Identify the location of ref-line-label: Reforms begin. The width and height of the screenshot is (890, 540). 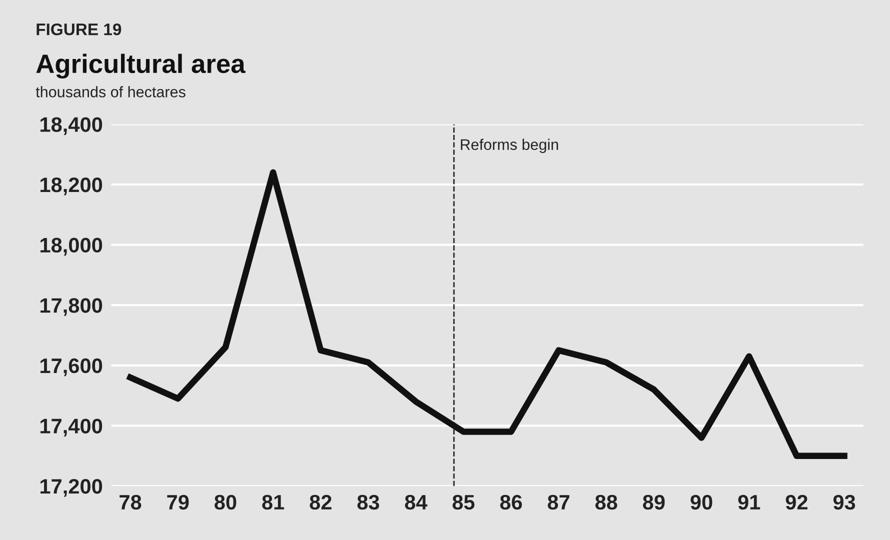
(509, 146).